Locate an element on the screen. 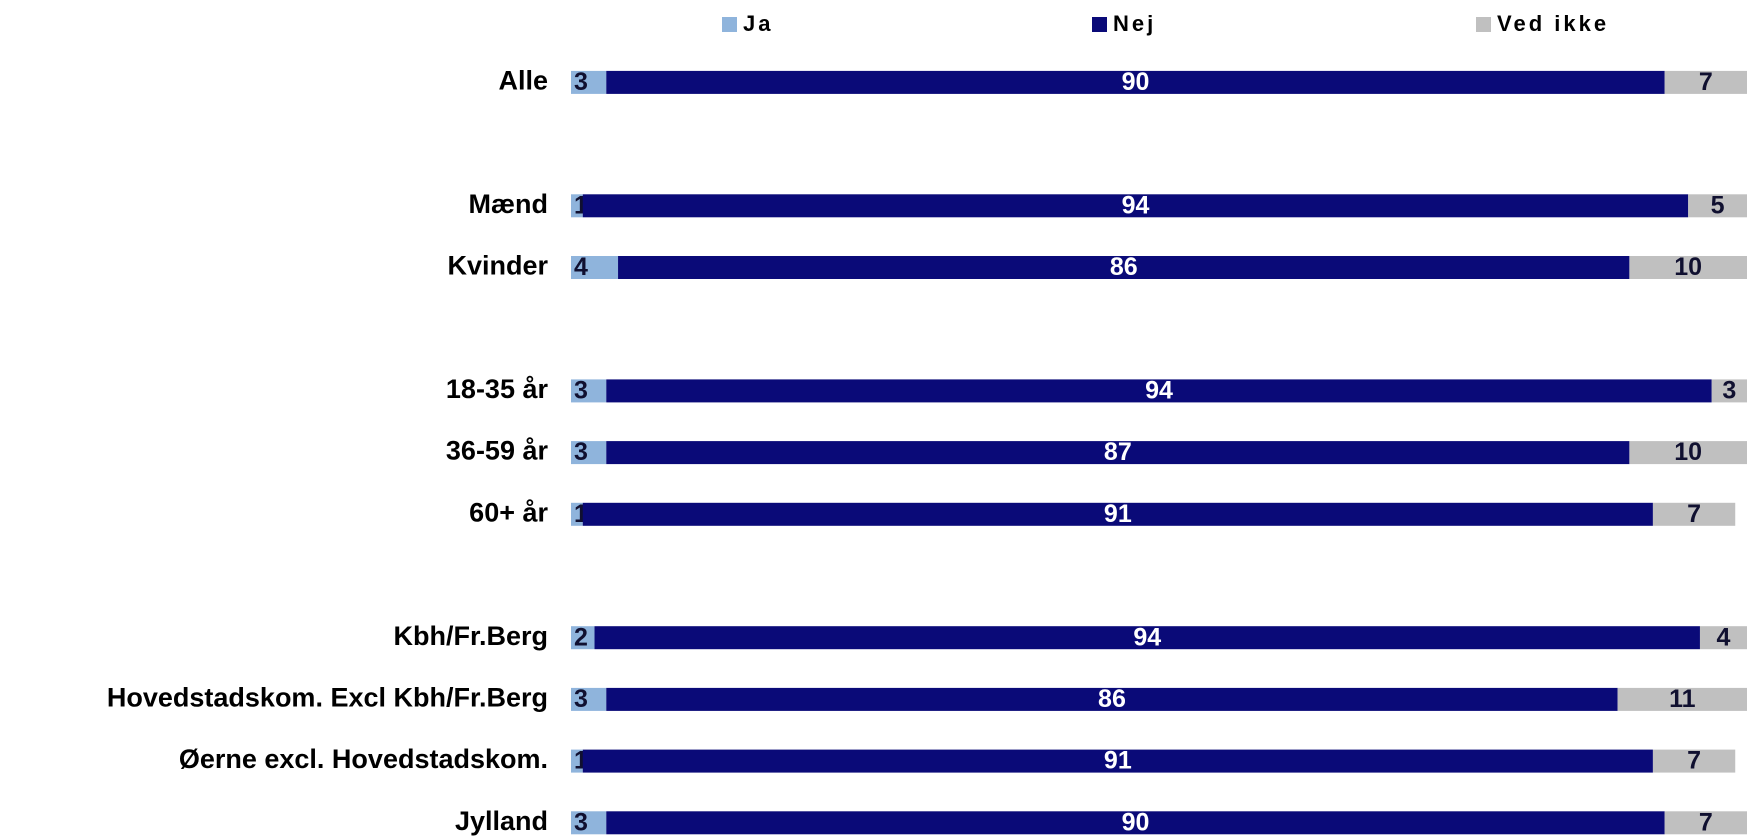 The height and width of the screenshot is (837, 1747). category-label: Øerne excl. Hovedstadskom. is located at coordinates (363, 759).